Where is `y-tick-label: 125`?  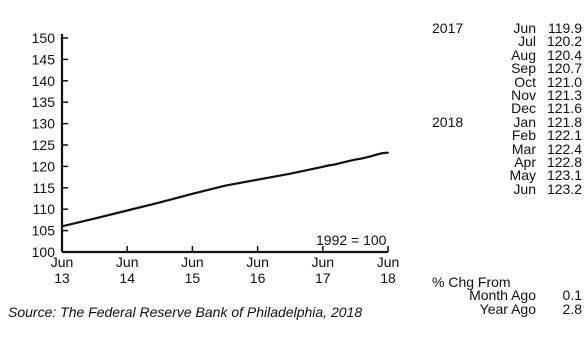 y-tick-label: 125 is located at coordinates (44, 145).